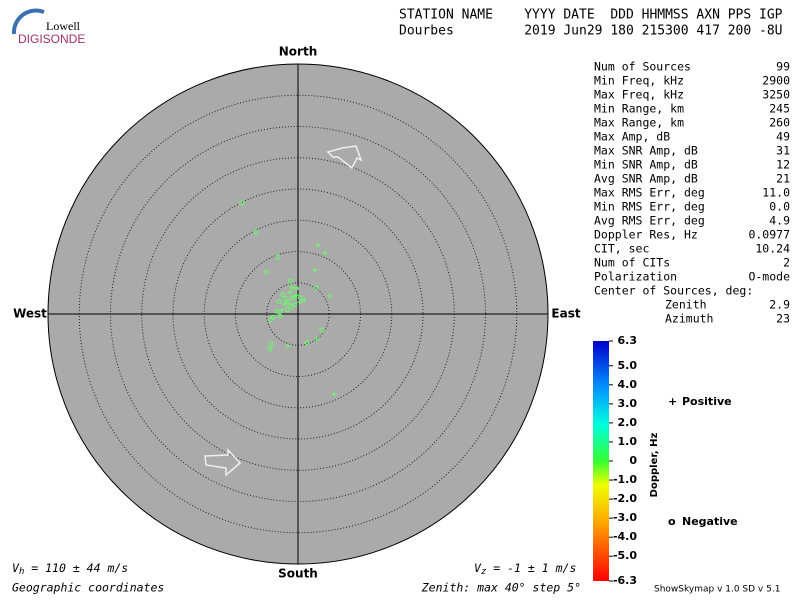 The width and height of the screenshot is (800, 600). What do you see at coordinates (628, 403) in the screenshot?
I see `colorbar-tick-label: 3.0` at bounding box center [628, 403].